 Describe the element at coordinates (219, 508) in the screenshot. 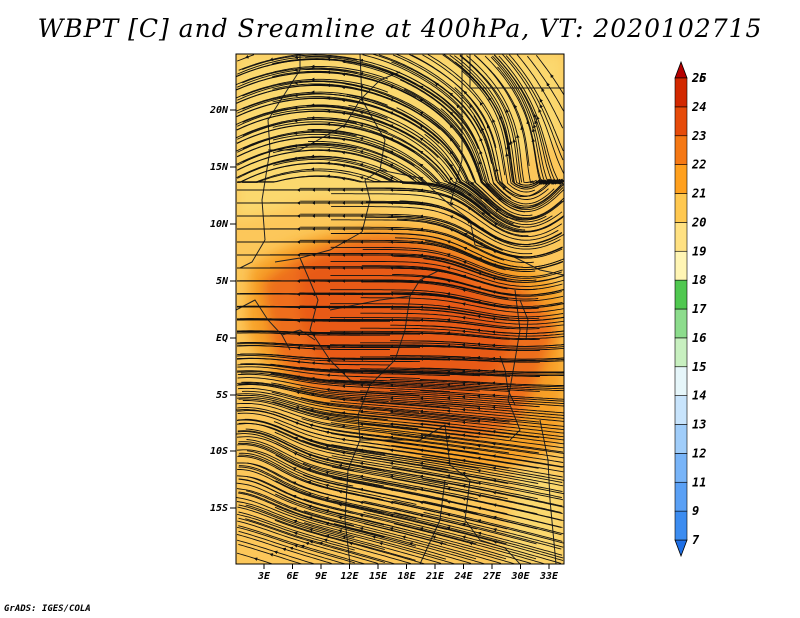

I see `lat-label: 15S` at that location.